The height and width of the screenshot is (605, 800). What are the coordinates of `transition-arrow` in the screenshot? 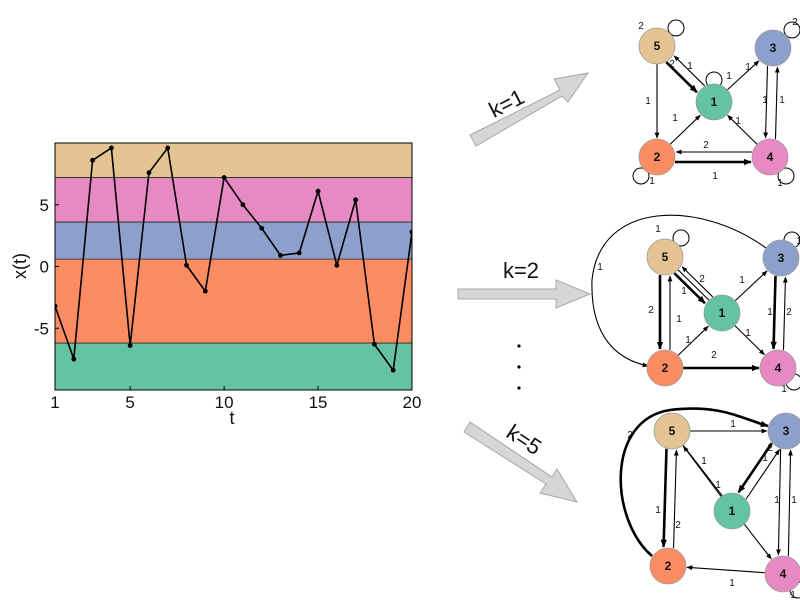 It's located at (529, 109).